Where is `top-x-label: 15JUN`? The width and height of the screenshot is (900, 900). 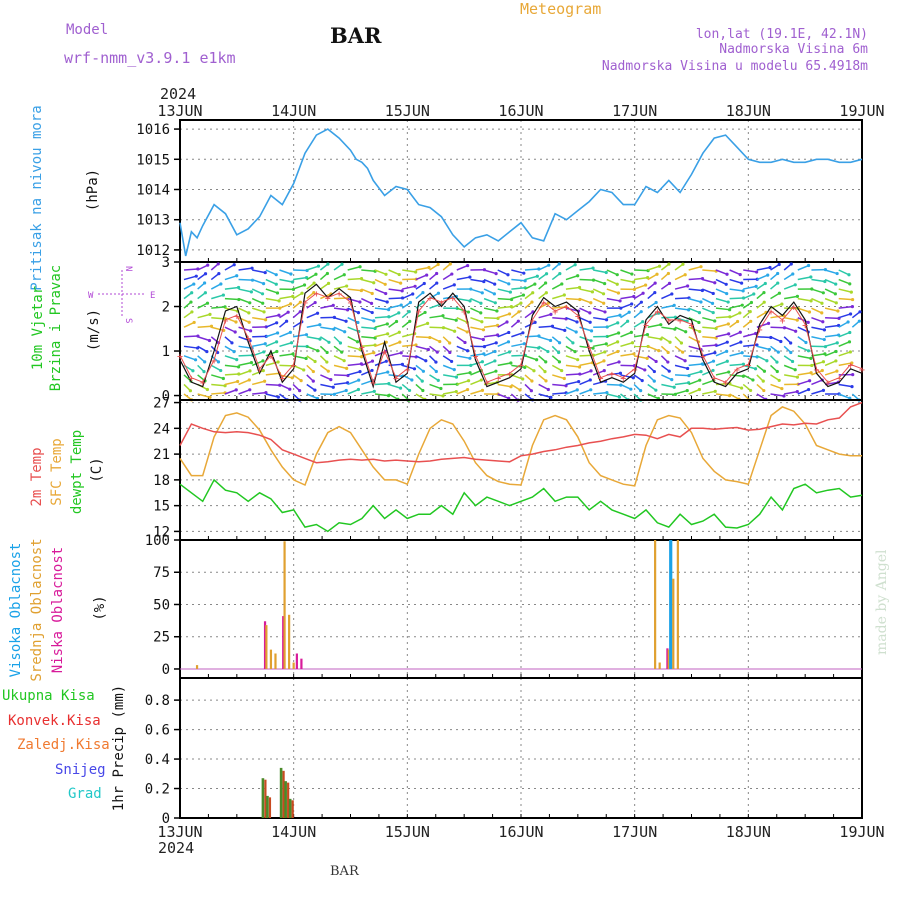
top-x-label: 15JUN is located at coordinates (407, 111).